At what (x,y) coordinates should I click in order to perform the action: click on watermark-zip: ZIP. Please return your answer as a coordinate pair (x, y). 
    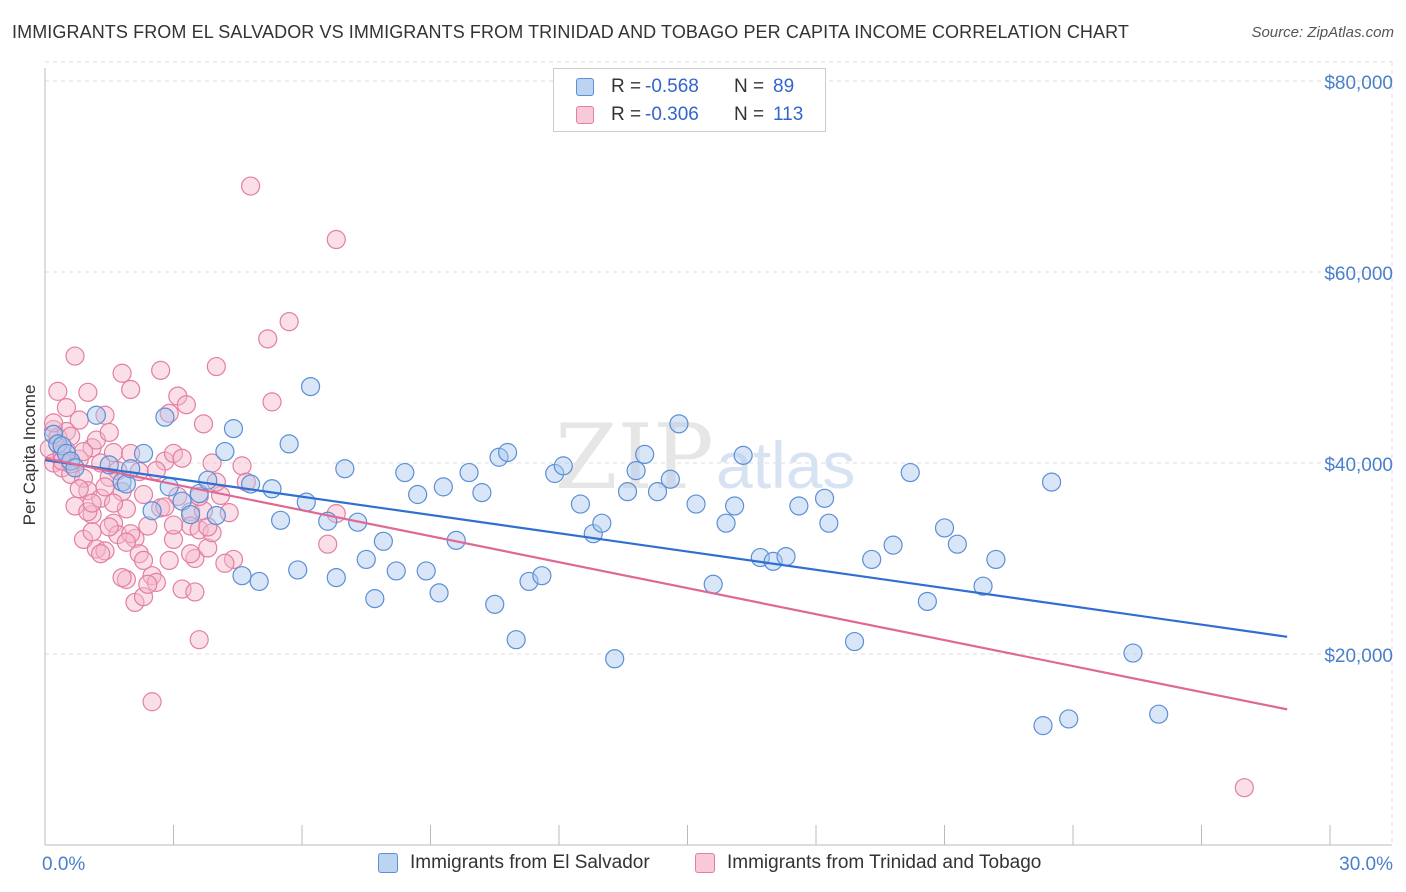
    Looking at the image, I should click on (634, 457).